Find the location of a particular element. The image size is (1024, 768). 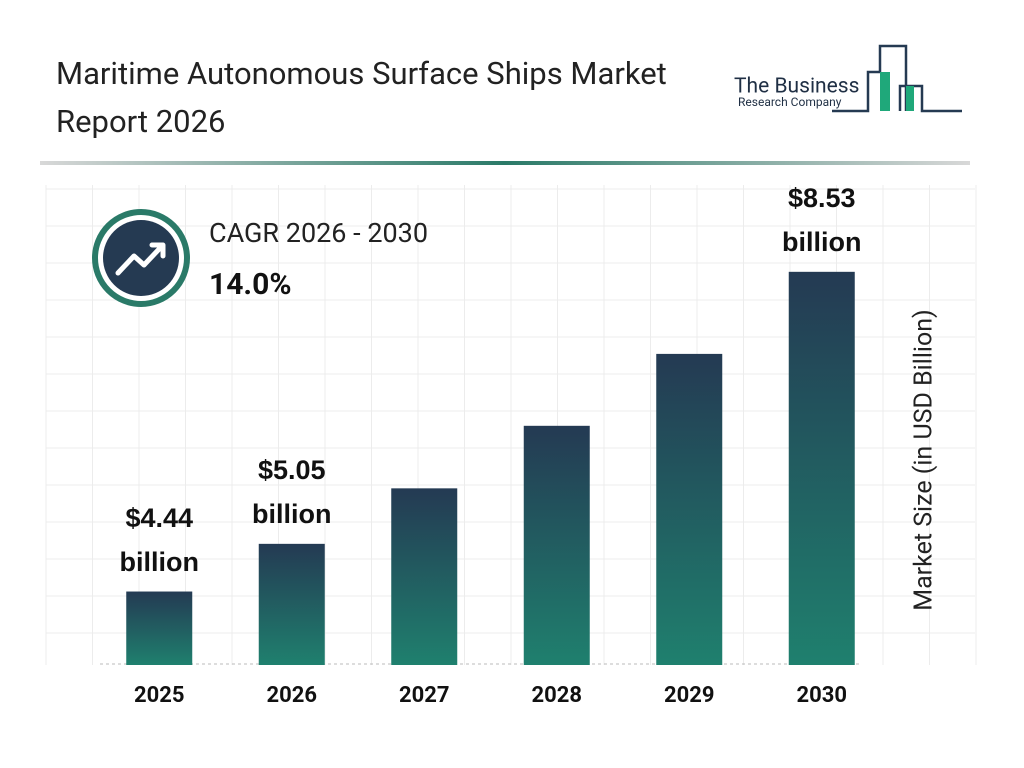

x-tick-label: 2028 is located at coordinates (557, 695).